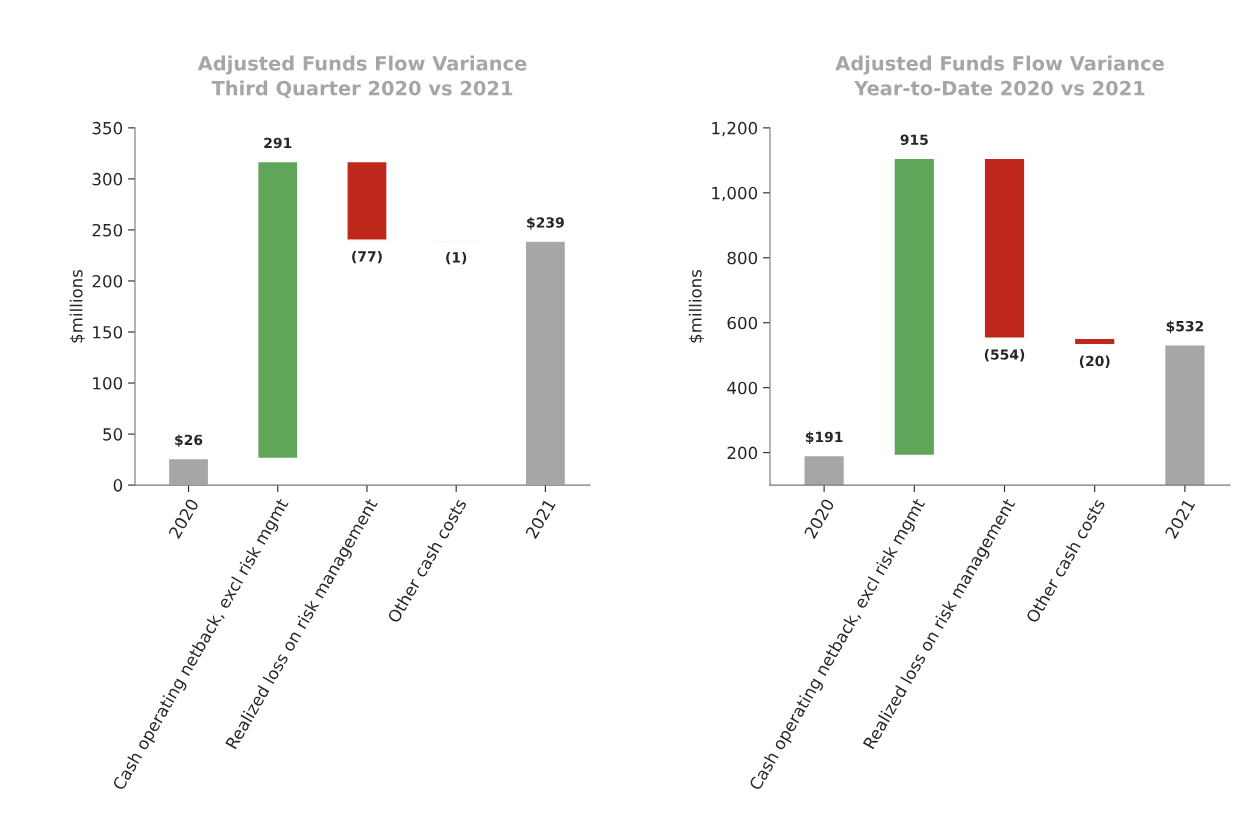 The image size is (1239, 825). I want to click on y-tick-label: 1,200, so click(735, 129).